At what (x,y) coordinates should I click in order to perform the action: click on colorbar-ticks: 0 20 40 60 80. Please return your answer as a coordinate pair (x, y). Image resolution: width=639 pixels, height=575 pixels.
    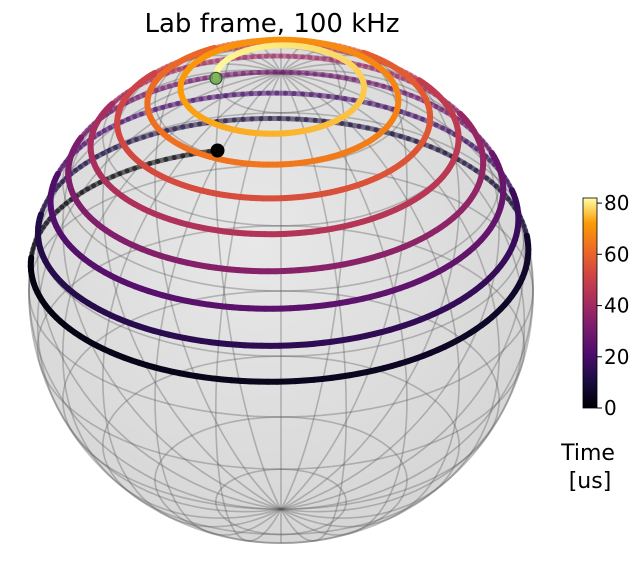
    Looking at the image, I should click on (613, 305).